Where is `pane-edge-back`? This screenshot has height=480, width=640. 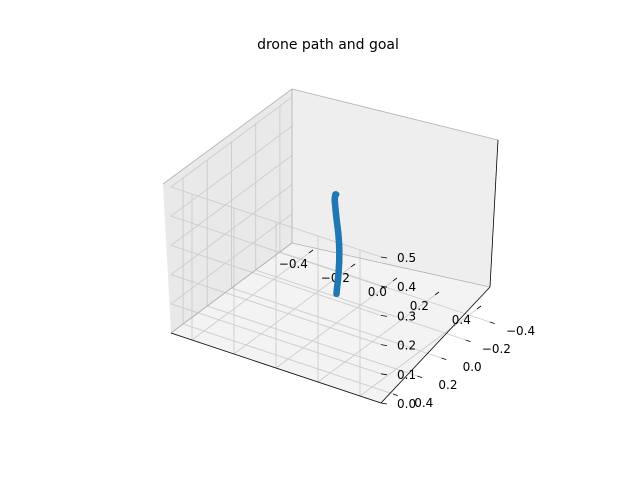
pane-edge-back is located at coordinates (395, 114).